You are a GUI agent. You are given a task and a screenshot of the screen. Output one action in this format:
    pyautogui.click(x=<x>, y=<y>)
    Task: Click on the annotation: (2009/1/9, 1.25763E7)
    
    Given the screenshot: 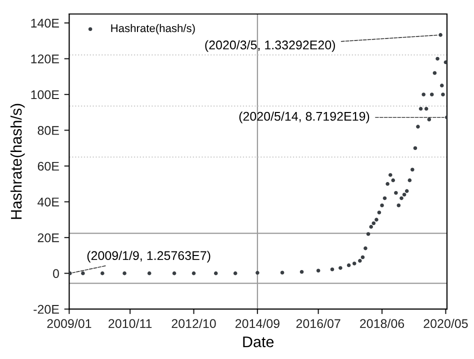 What is the action you would take?
    pyautogui.click(x=148, y=256)
    